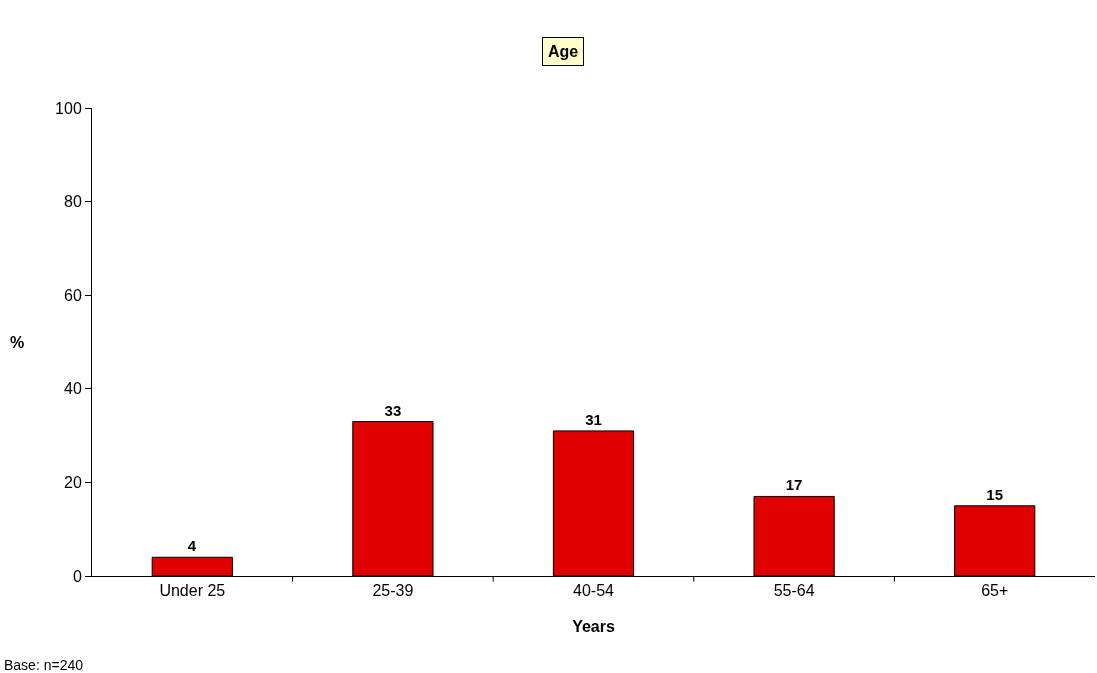 This screenshot has height=673, width=1097. What do you see at coordinates (73, 202) in the screenshot?
I see `y-tick-label: 80` at bounding box center [73, 202].